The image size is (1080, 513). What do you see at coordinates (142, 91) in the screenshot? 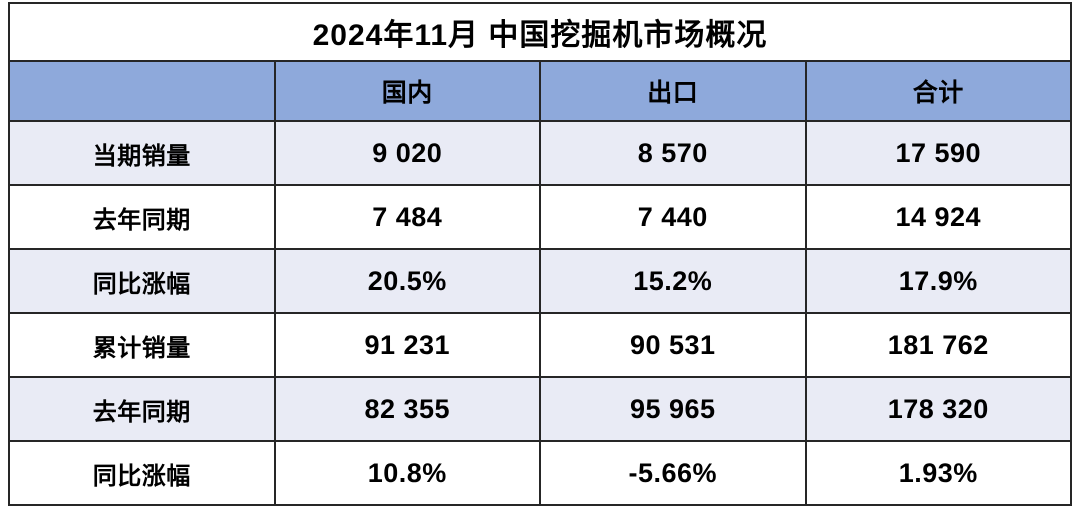
I see `corner-cell` at bounding box center [142, 91].